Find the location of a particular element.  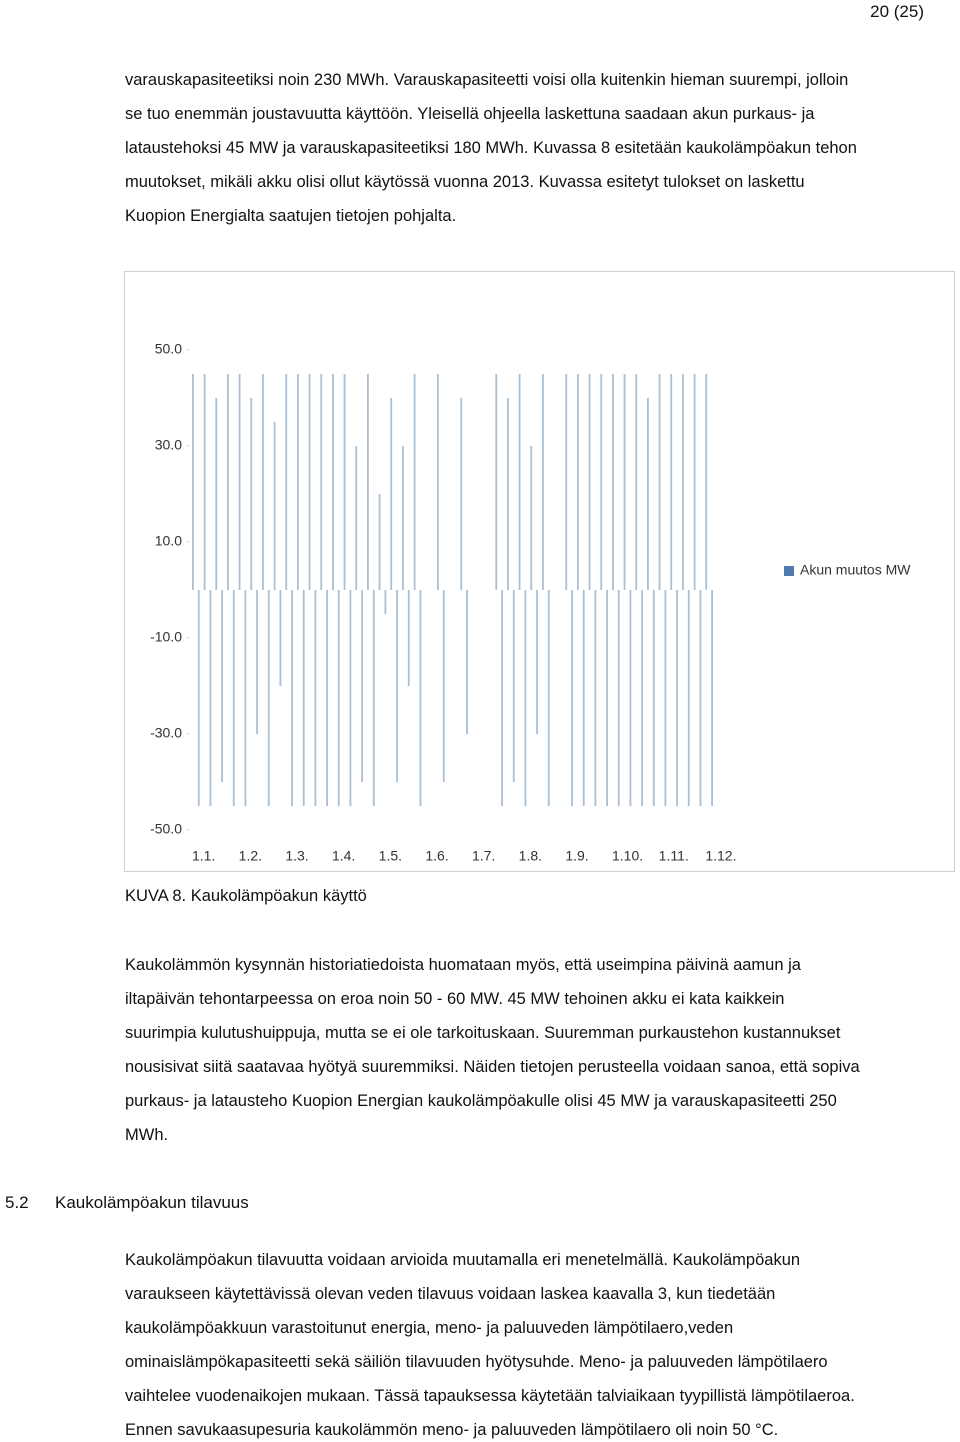

text-line: MWh. is located at coordinates (147, 1135).